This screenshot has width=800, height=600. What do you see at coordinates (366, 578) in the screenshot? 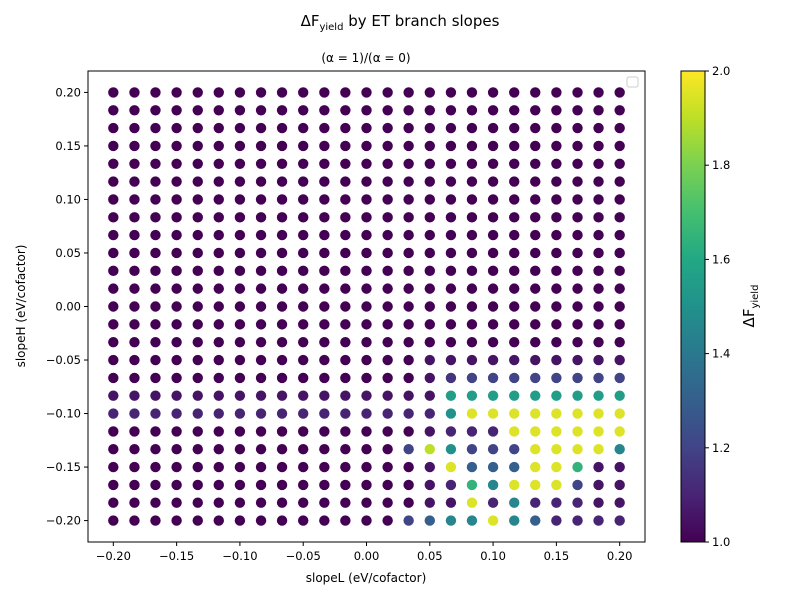
I see `x-axis-label: slopeL (eV/cofactor)` at bounding box center [366, 578].